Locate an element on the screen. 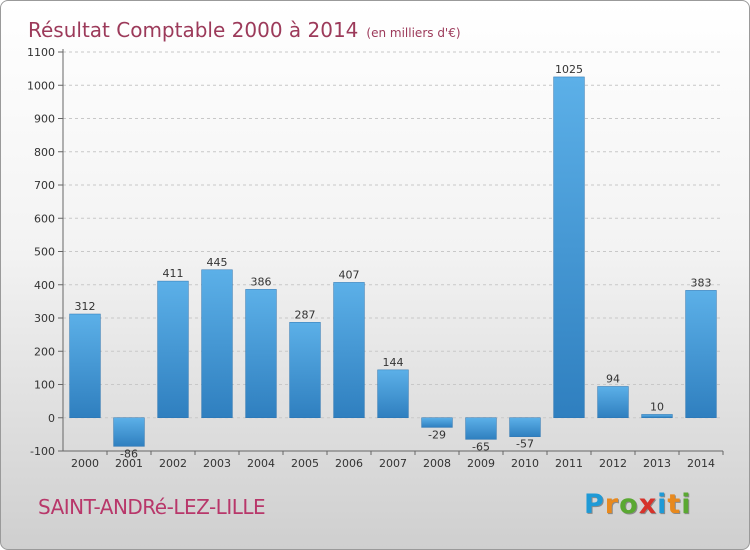 The height and width of the screenshot is (550, 750). bar-2009 is located at coordinates (481, 428).